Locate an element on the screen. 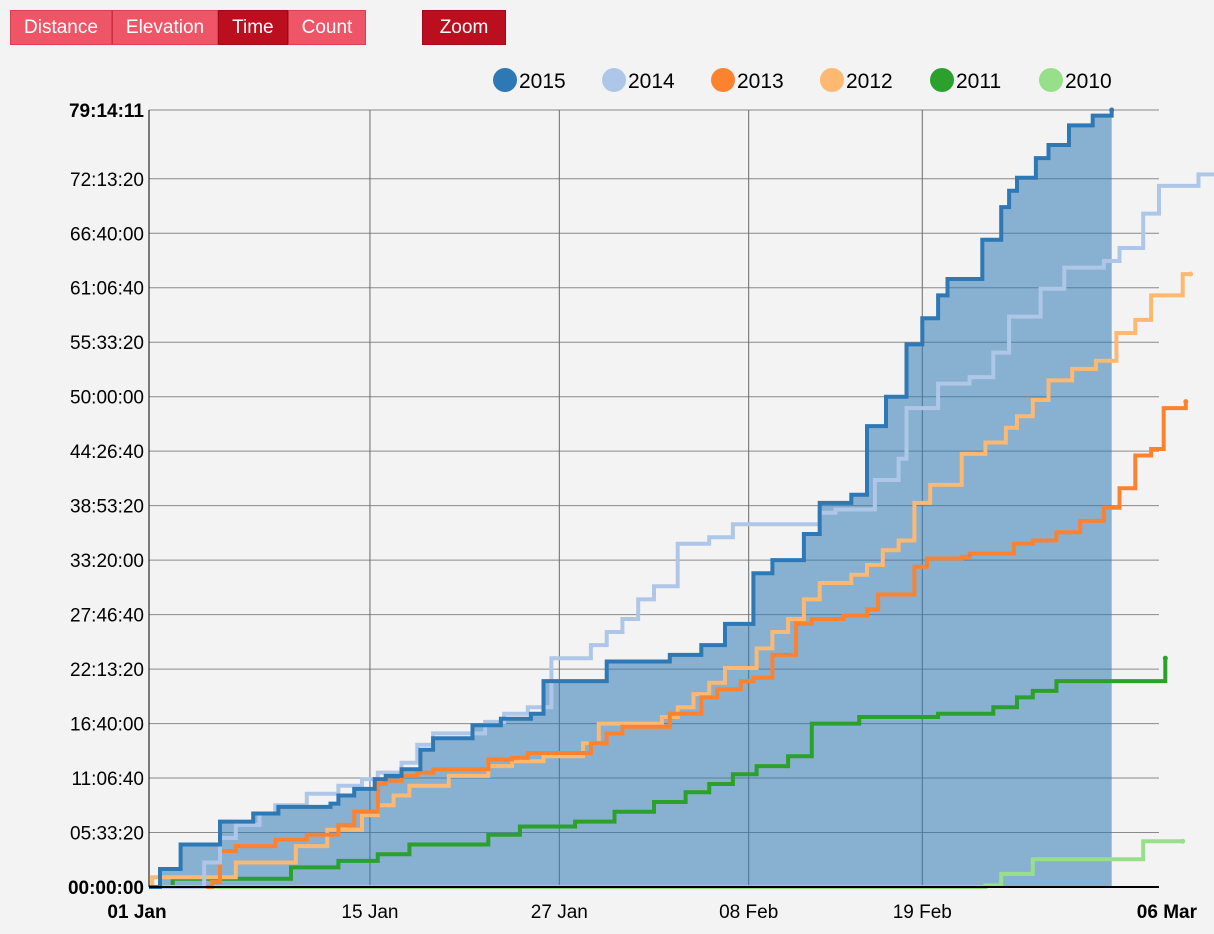 This screenshot has width=1214, height=934. x-tick-label: 19 Feb is located at coordinates (922, 912).